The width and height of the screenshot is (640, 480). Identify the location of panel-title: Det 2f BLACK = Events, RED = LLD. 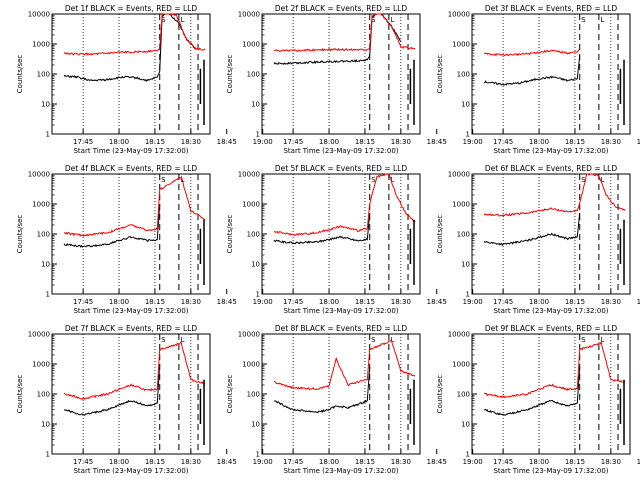
(341, 8).